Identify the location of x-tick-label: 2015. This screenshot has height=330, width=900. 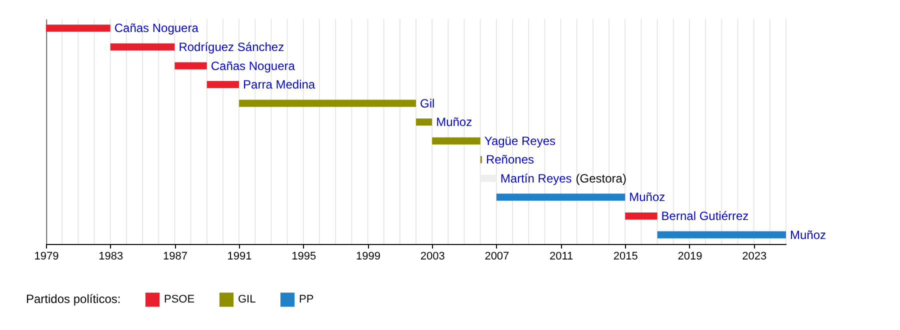
(625, 256).